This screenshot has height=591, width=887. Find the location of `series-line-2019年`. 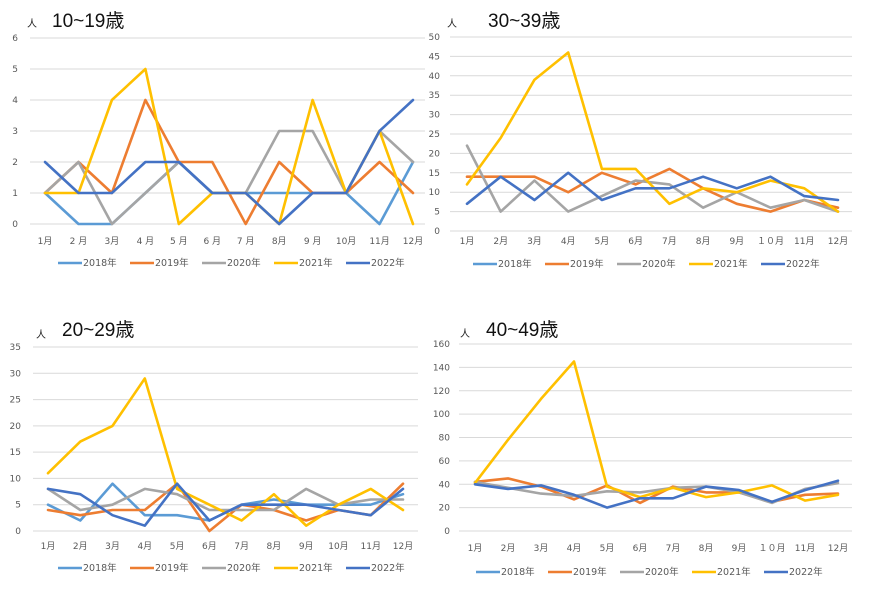

series-line-2019年 is located at coordinates (652, 190).